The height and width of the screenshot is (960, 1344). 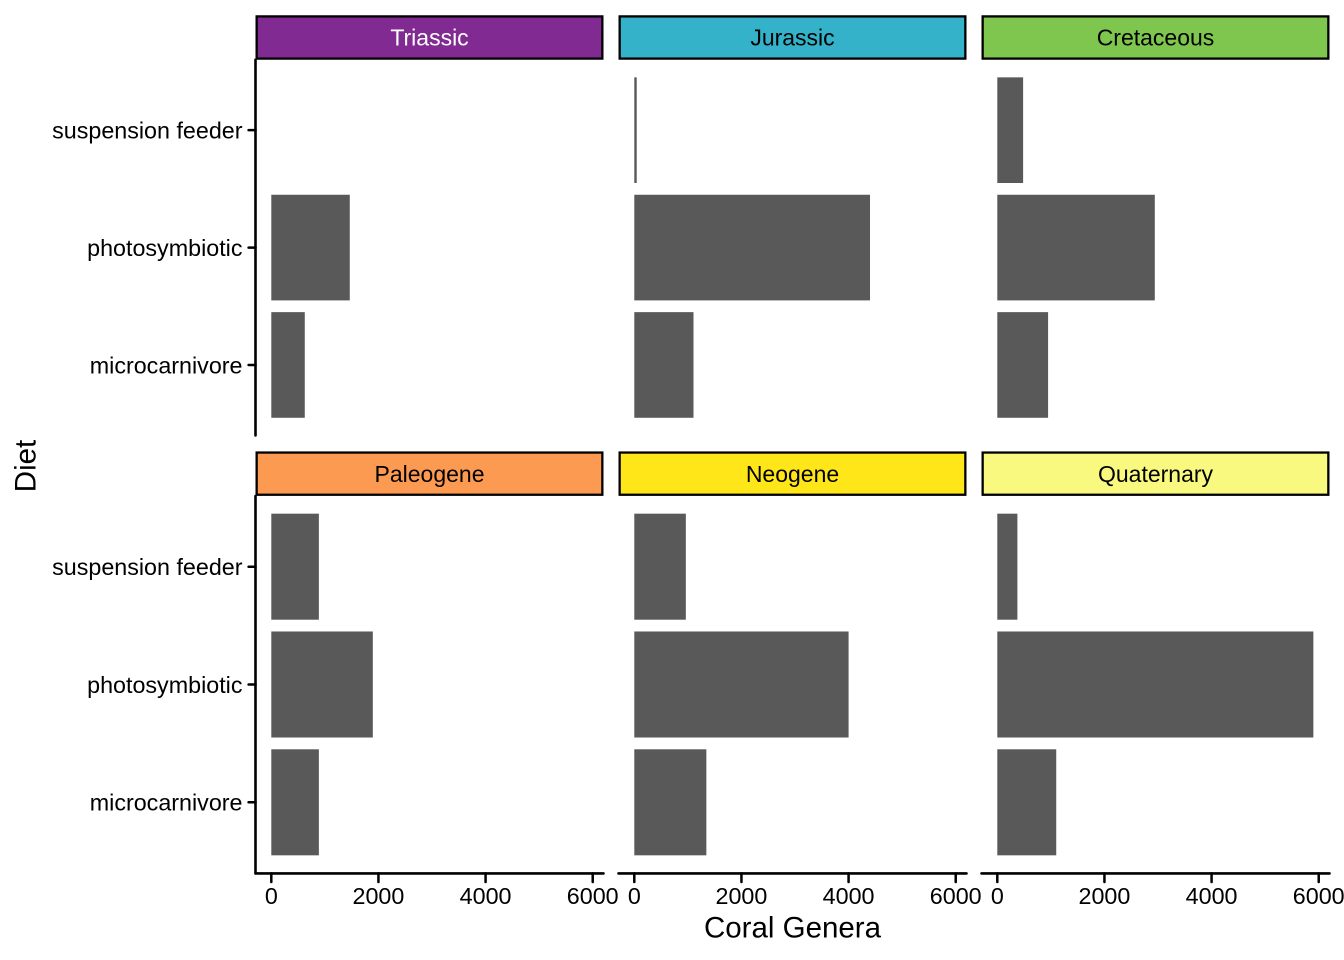 What do you see at coordinates (430, 474) in the screenshot?
I see `svg-text: Paleogene` at bounding box center [430, 474].